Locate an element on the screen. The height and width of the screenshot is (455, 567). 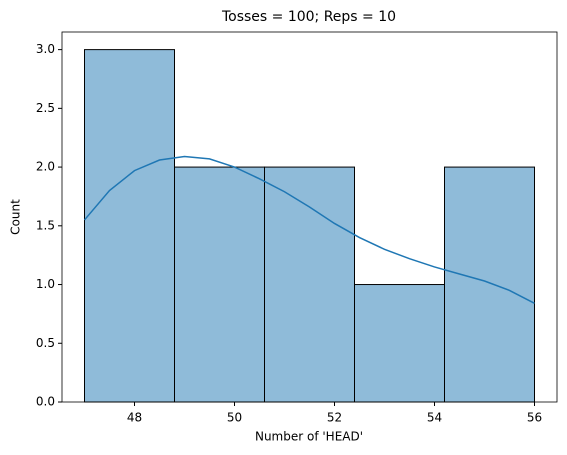
y-tick-label: 0.0 is located at coordinates (45, 402).